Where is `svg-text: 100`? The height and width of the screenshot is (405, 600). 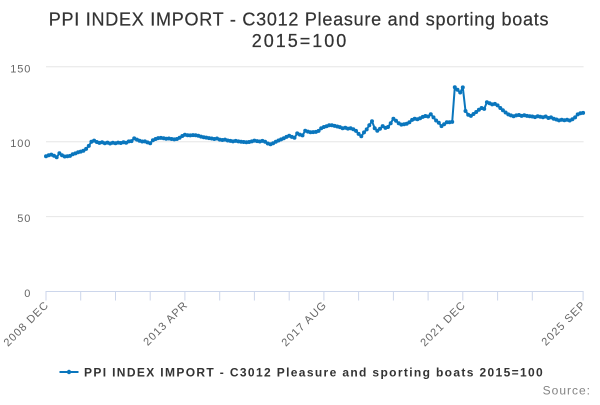 svg-text: 100 is located at coordinates (20, 144).